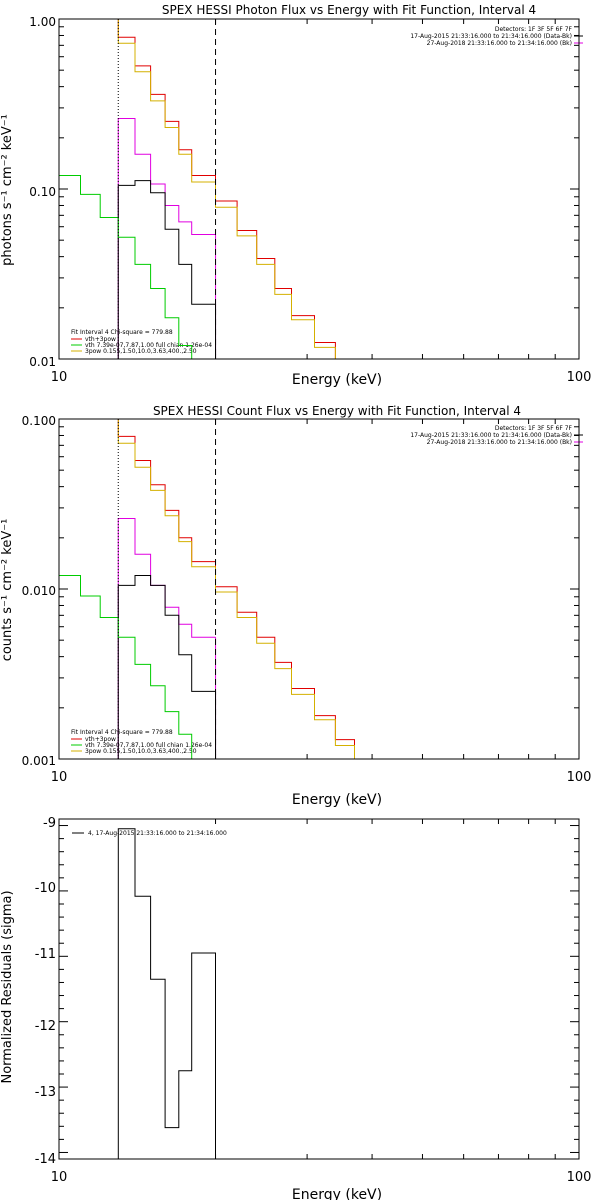  I want to click on count-series-3pow, so click(126, 667).